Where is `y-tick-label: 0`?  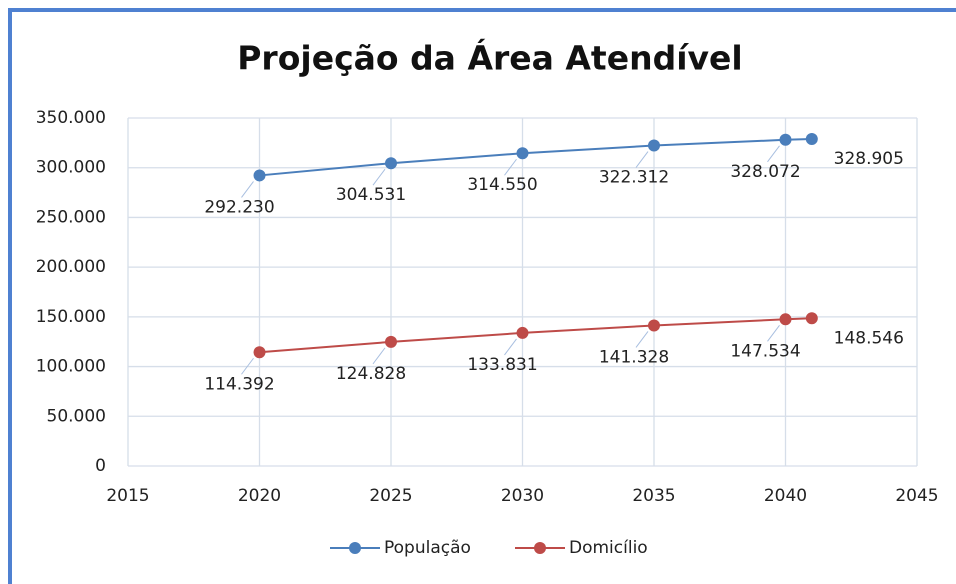 y-tick-label: 0 is located at coordinates (100, 466).